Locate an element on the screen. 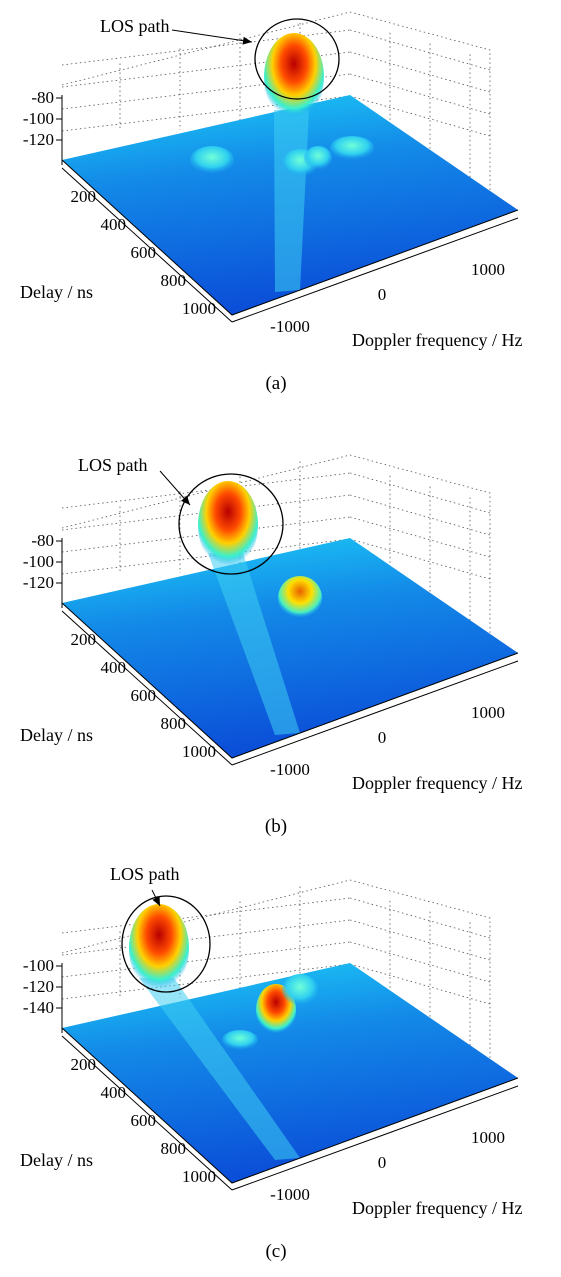 The image size is (561, 1277). arrow-head is located at coordinates (247, 41).